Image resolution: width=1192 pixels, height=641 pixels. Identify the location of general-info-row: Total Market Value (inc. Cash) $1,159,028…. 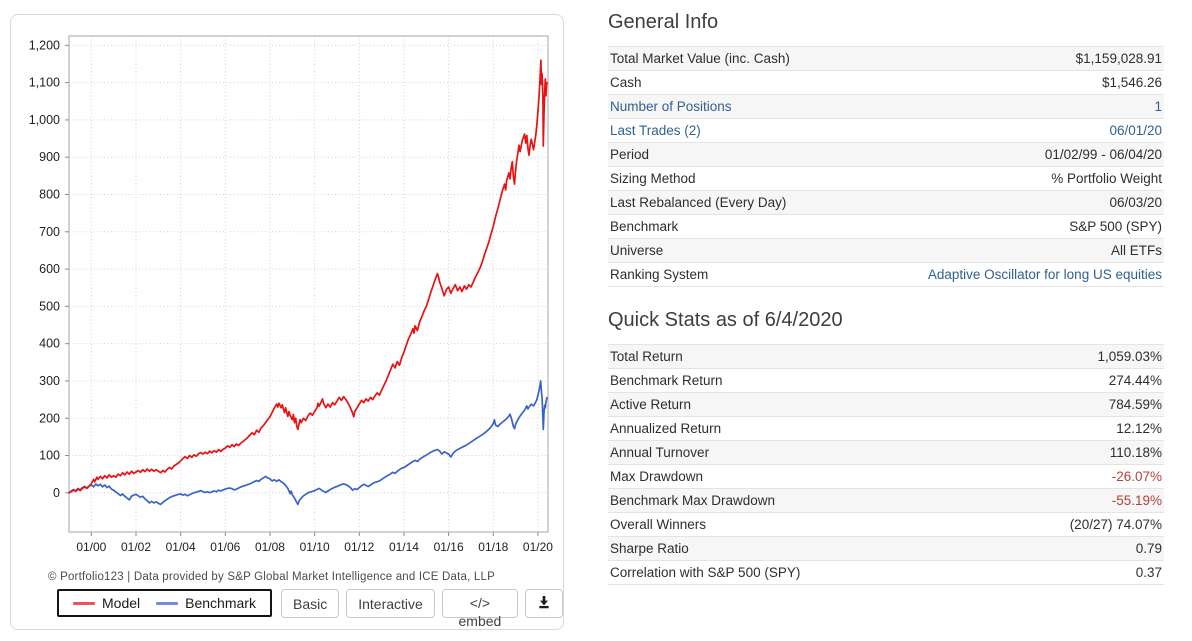
(886, 59).